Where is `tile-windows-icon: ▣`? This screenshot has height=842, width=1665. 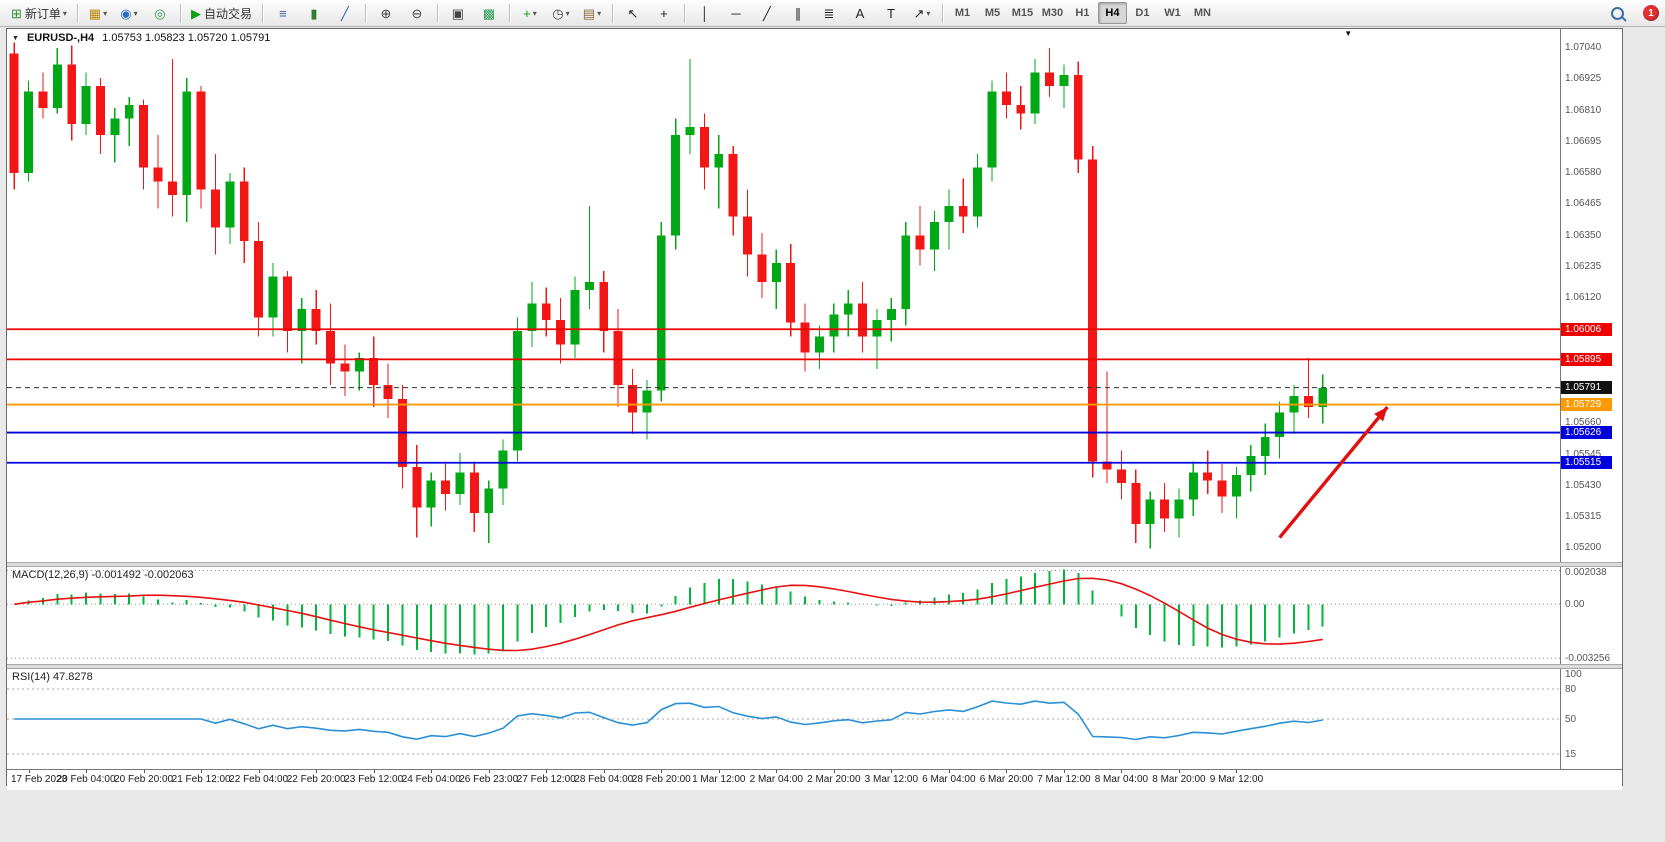 tile-windows-icon: ▣ is located at coordinates (458, 13).